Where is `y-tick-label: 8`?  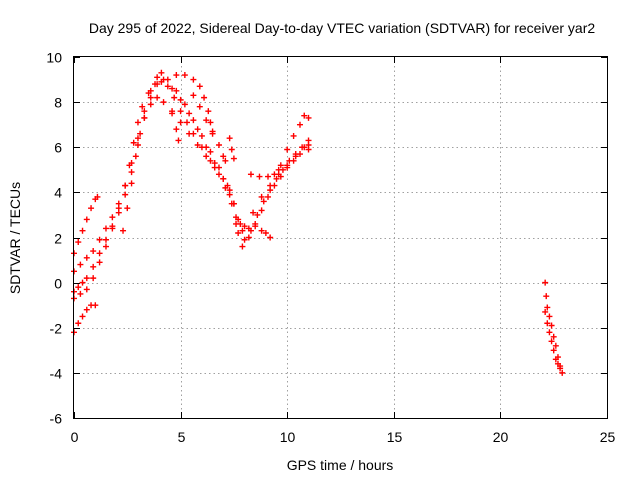 y-tick-label: 8 is located at coordinates (58, 103).